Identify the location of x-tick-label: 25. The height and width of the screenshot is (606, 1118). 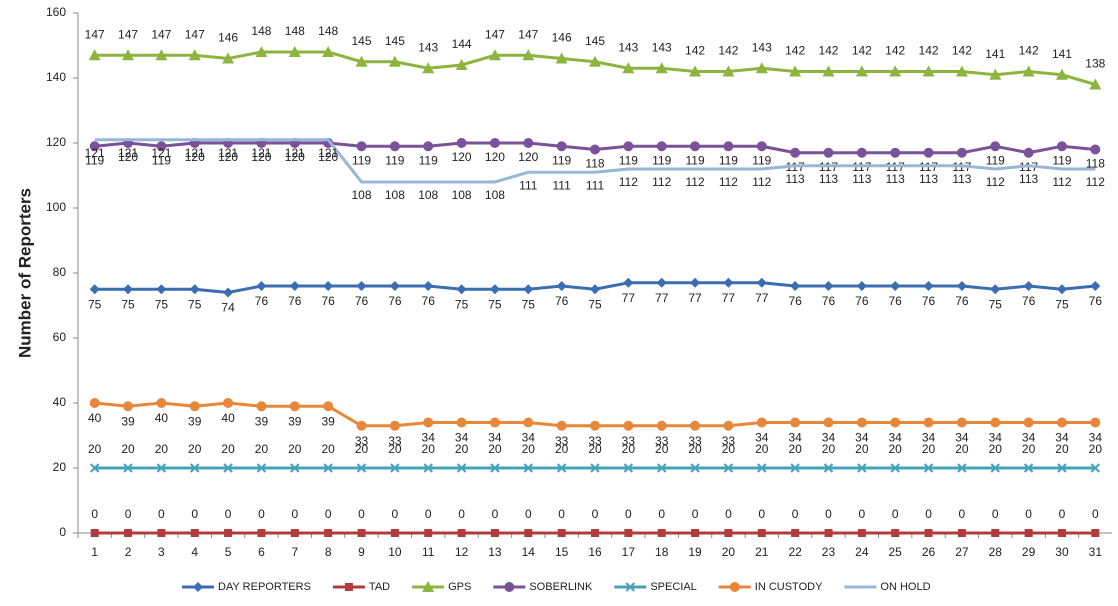
(896, 552).